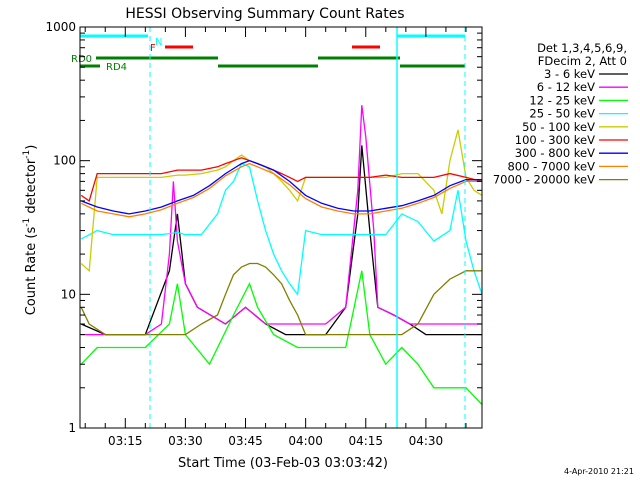 Image resolution: width=640 pixels, height=480 pixels. What do you see at coordinates (283, 463) in the screenshot?
I see `x-axis-label: Start Time (03-Feb-03 03:03:42)` at bounding box center [283, 463].